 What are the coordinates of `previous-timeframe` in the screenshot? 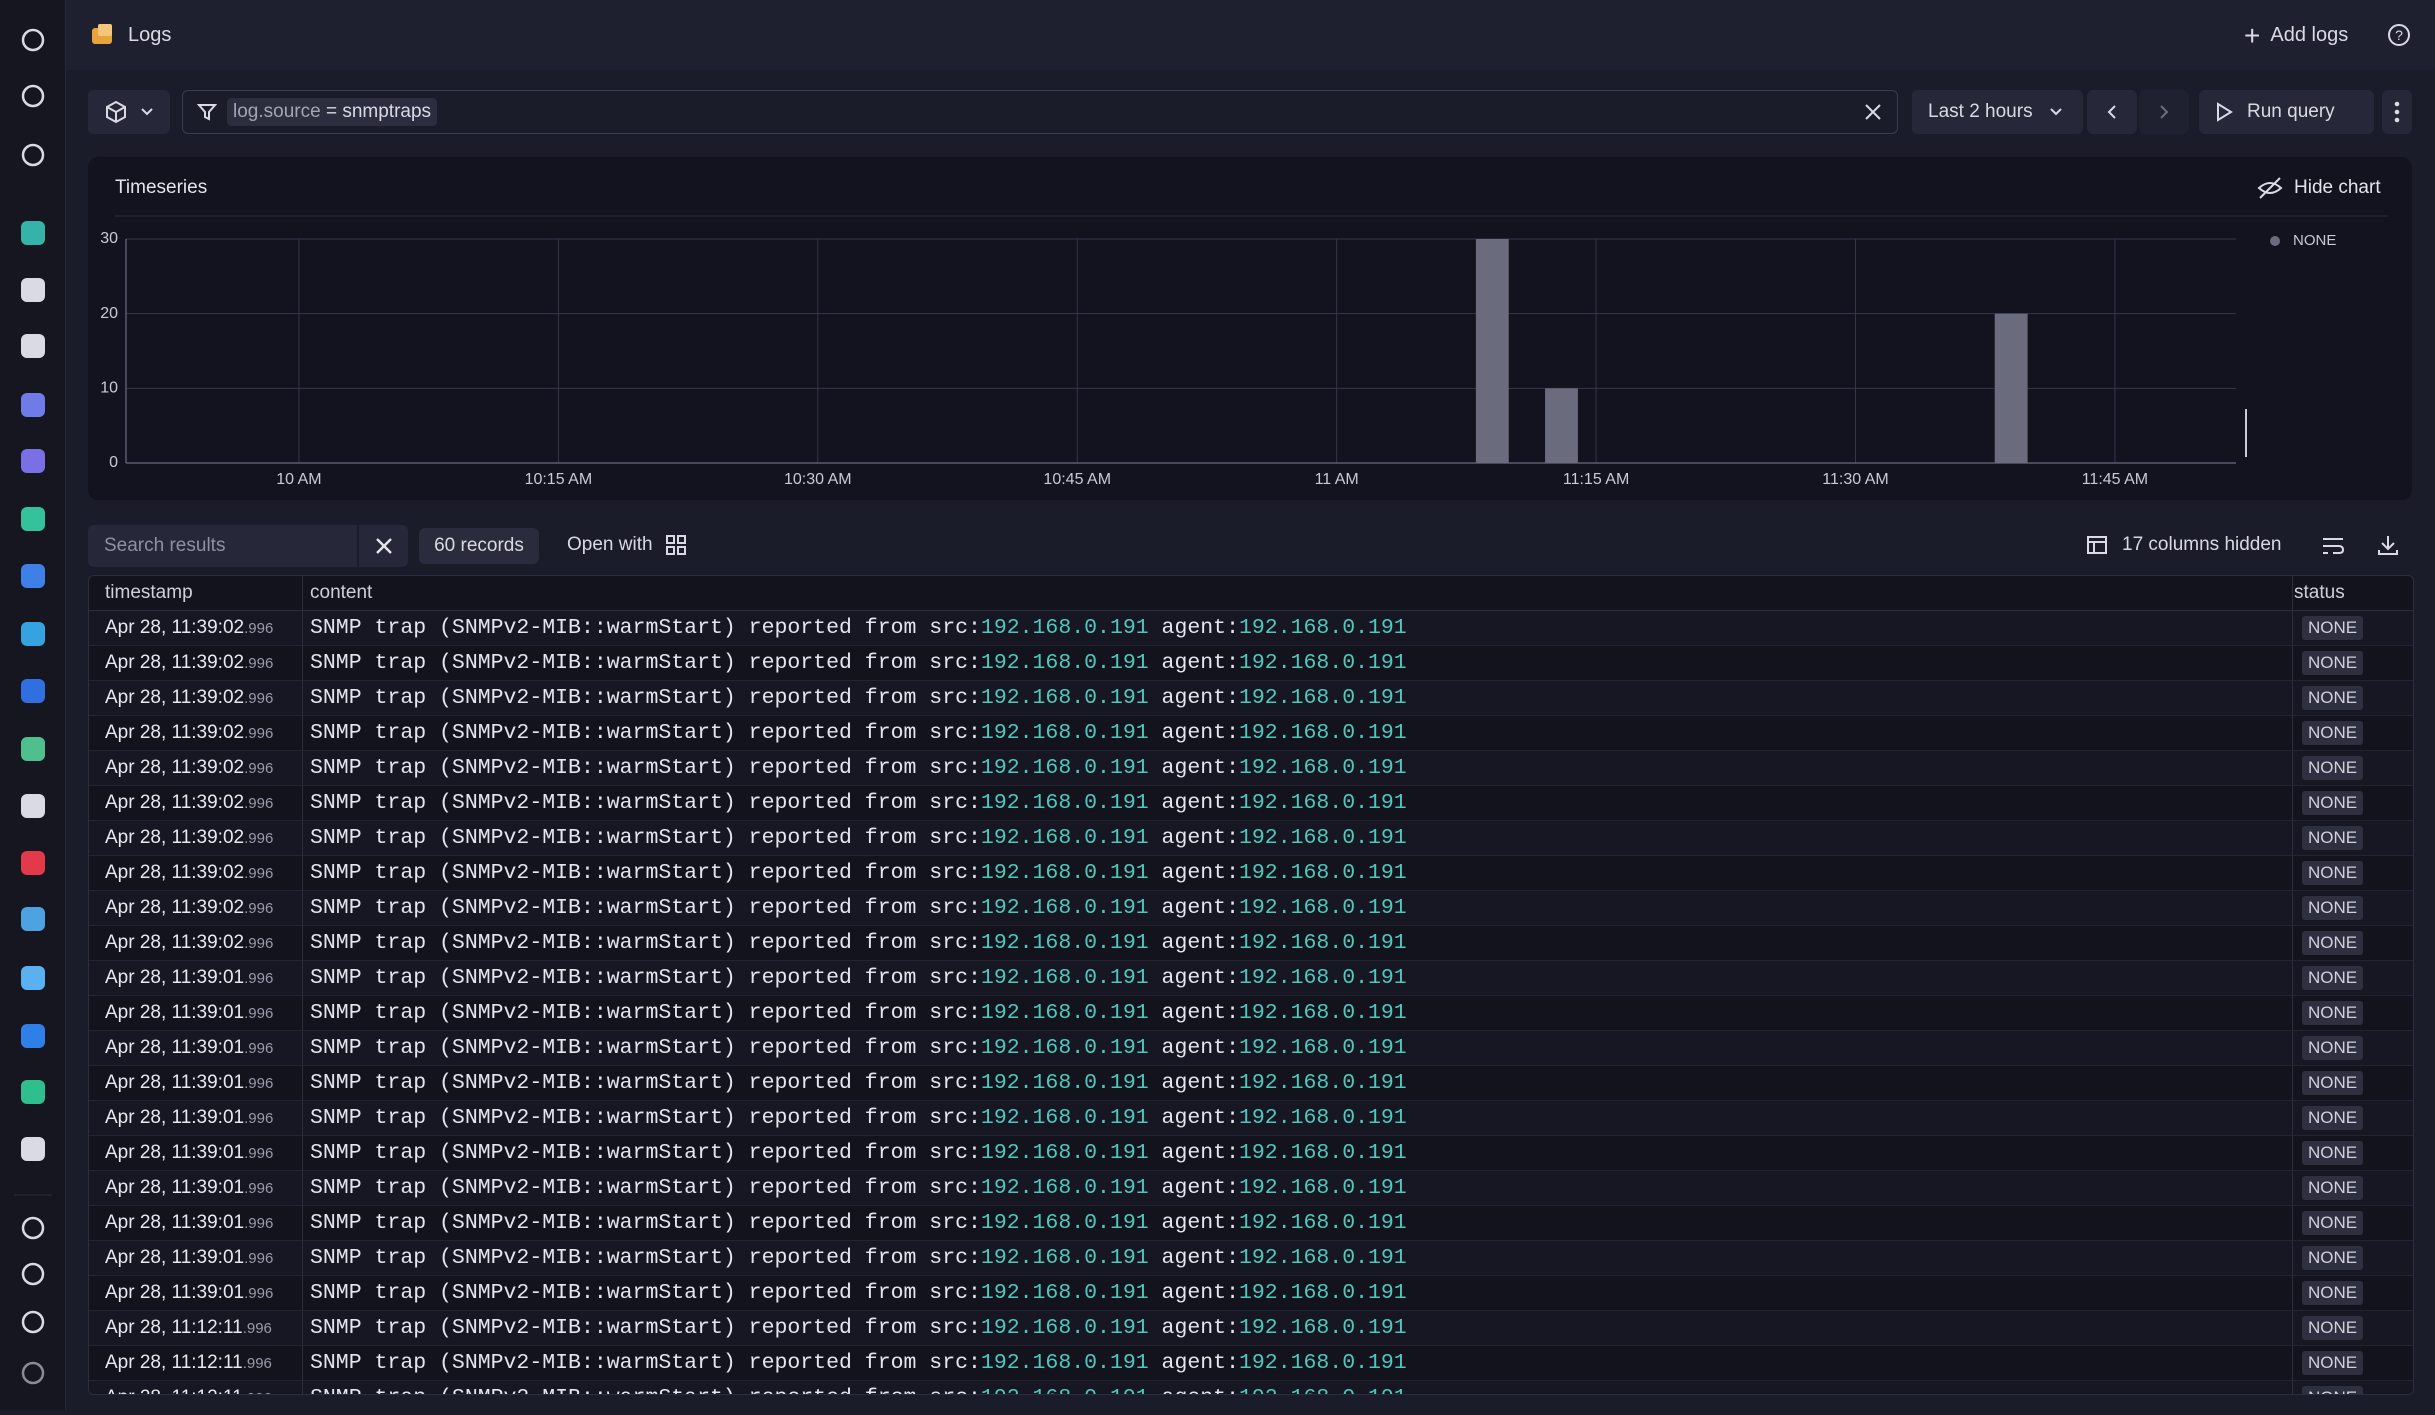 It's located at (2112, 112).